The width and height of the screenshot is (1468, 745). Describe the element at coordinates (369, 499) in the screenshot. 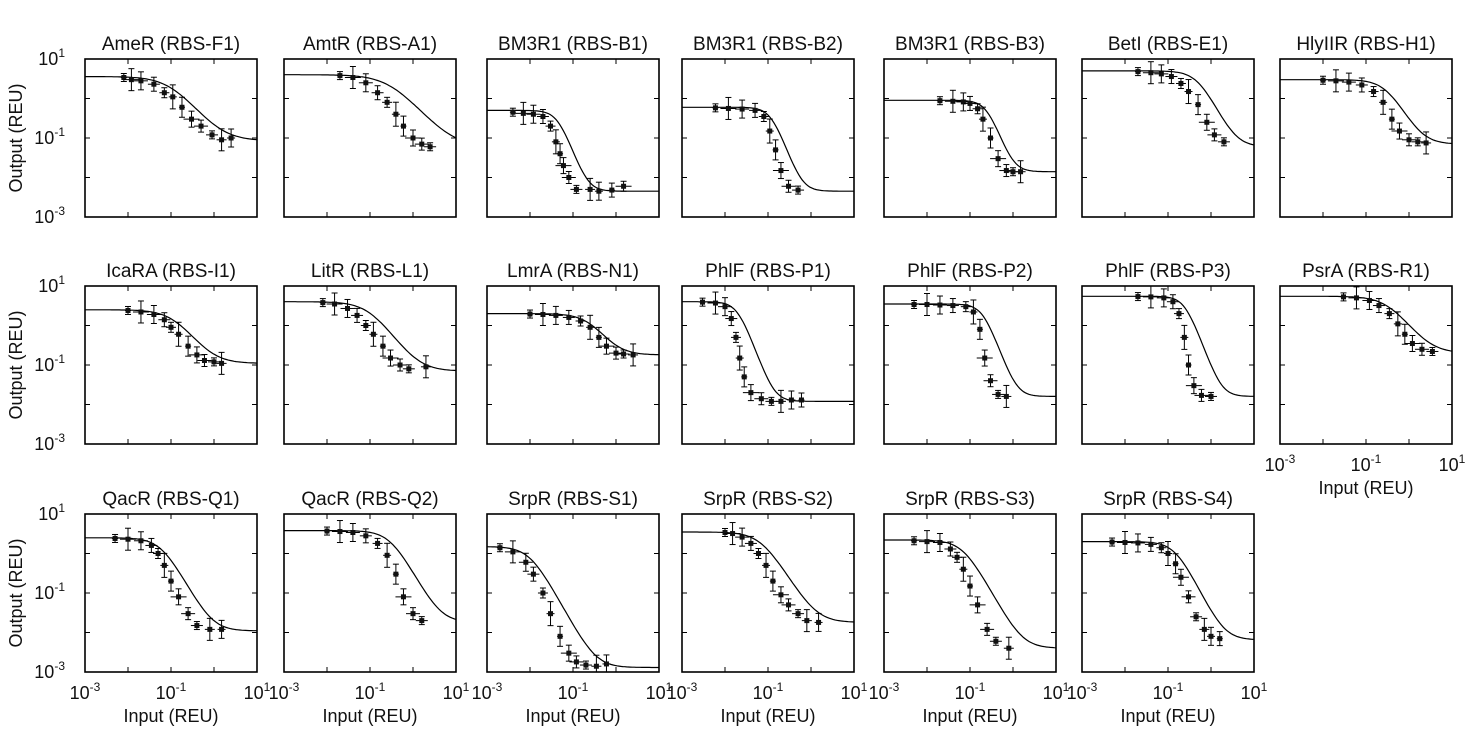

I see `panel-title: QacR (RBS-Q2)` at that location.